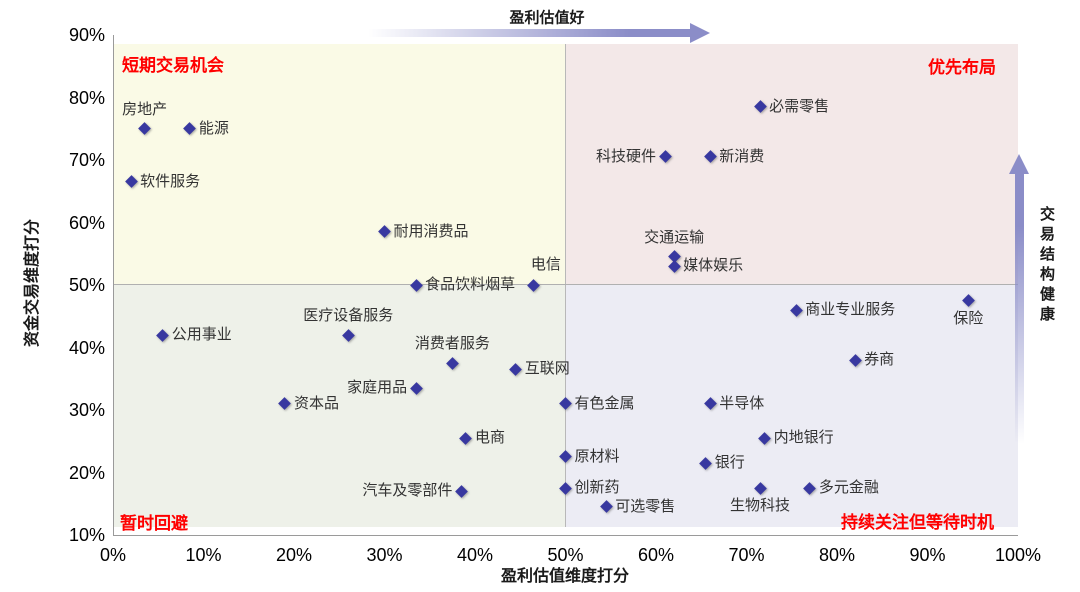 The image size is (1080, 592). Describe the element at coordinates (962, 67) in the screenshot. I see `quadrant-label-top-right: 优先布局` at that location.